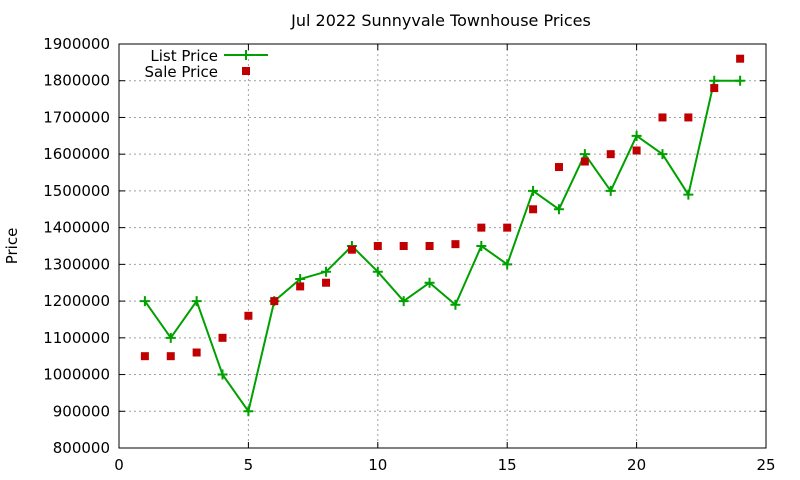 This screenshot has width=800, height=480. What do you see at coordinates (76, 81) in the screenshot?
I see `y-tick-label: 1800000` at bounding box center [76, 81].